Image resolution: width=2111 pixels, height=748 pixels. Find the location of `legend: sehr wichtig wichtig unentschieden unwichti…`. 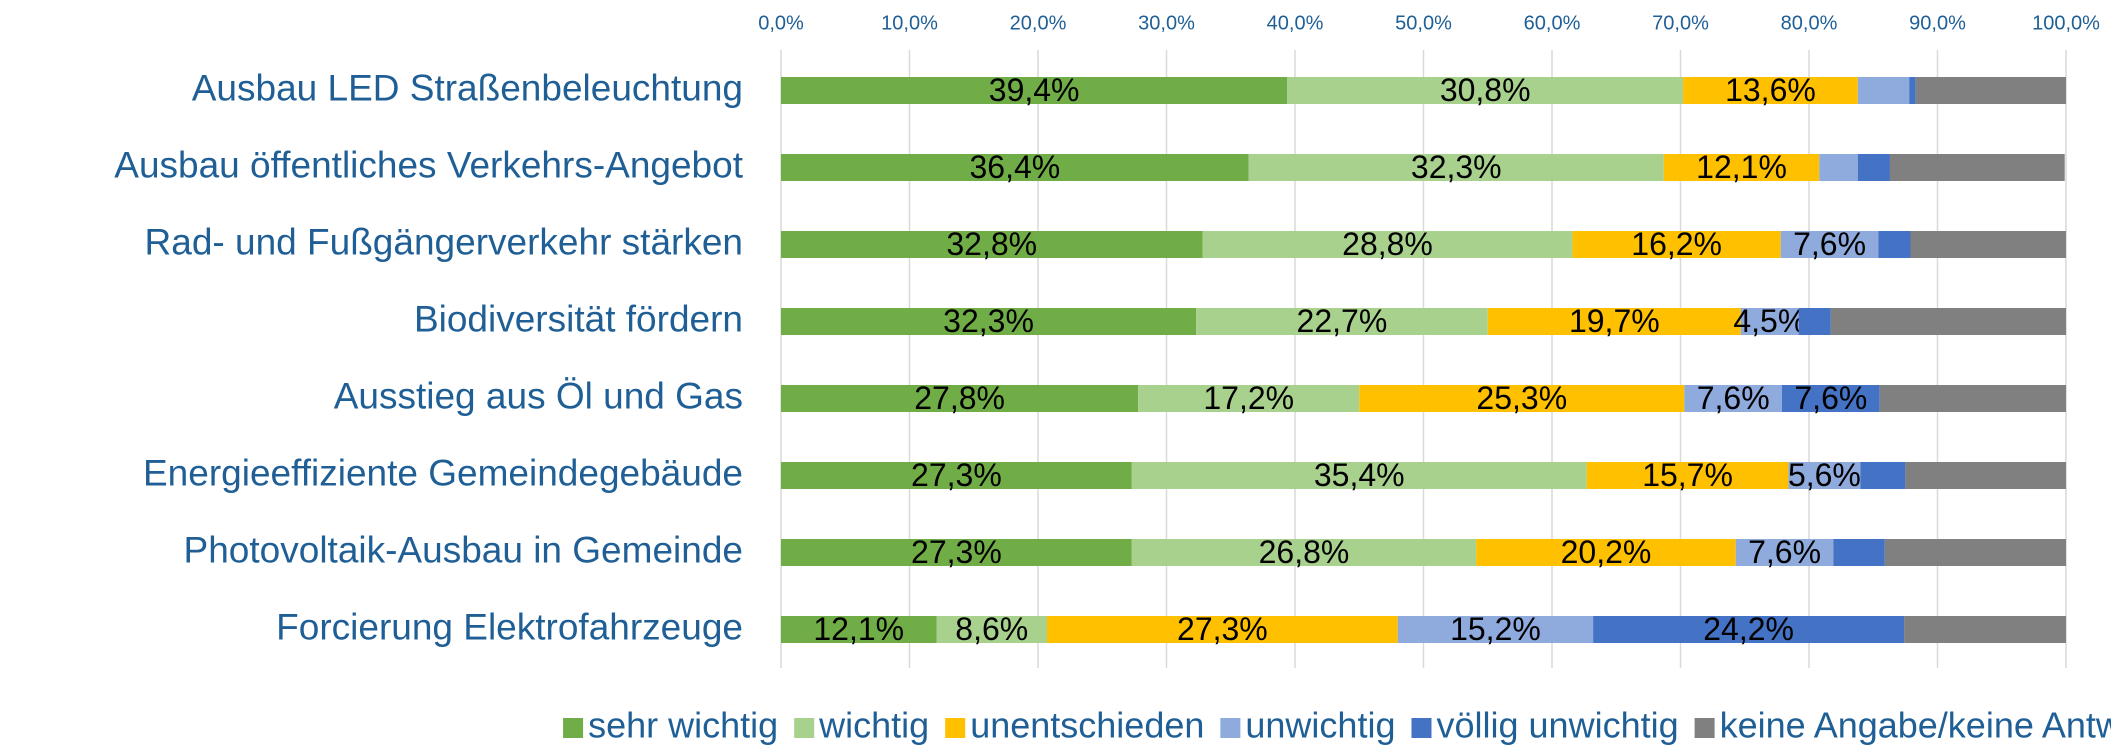

legend: sehr wichtig wichtig unentschieden unwichti… is located at coordinates (1337, 725).